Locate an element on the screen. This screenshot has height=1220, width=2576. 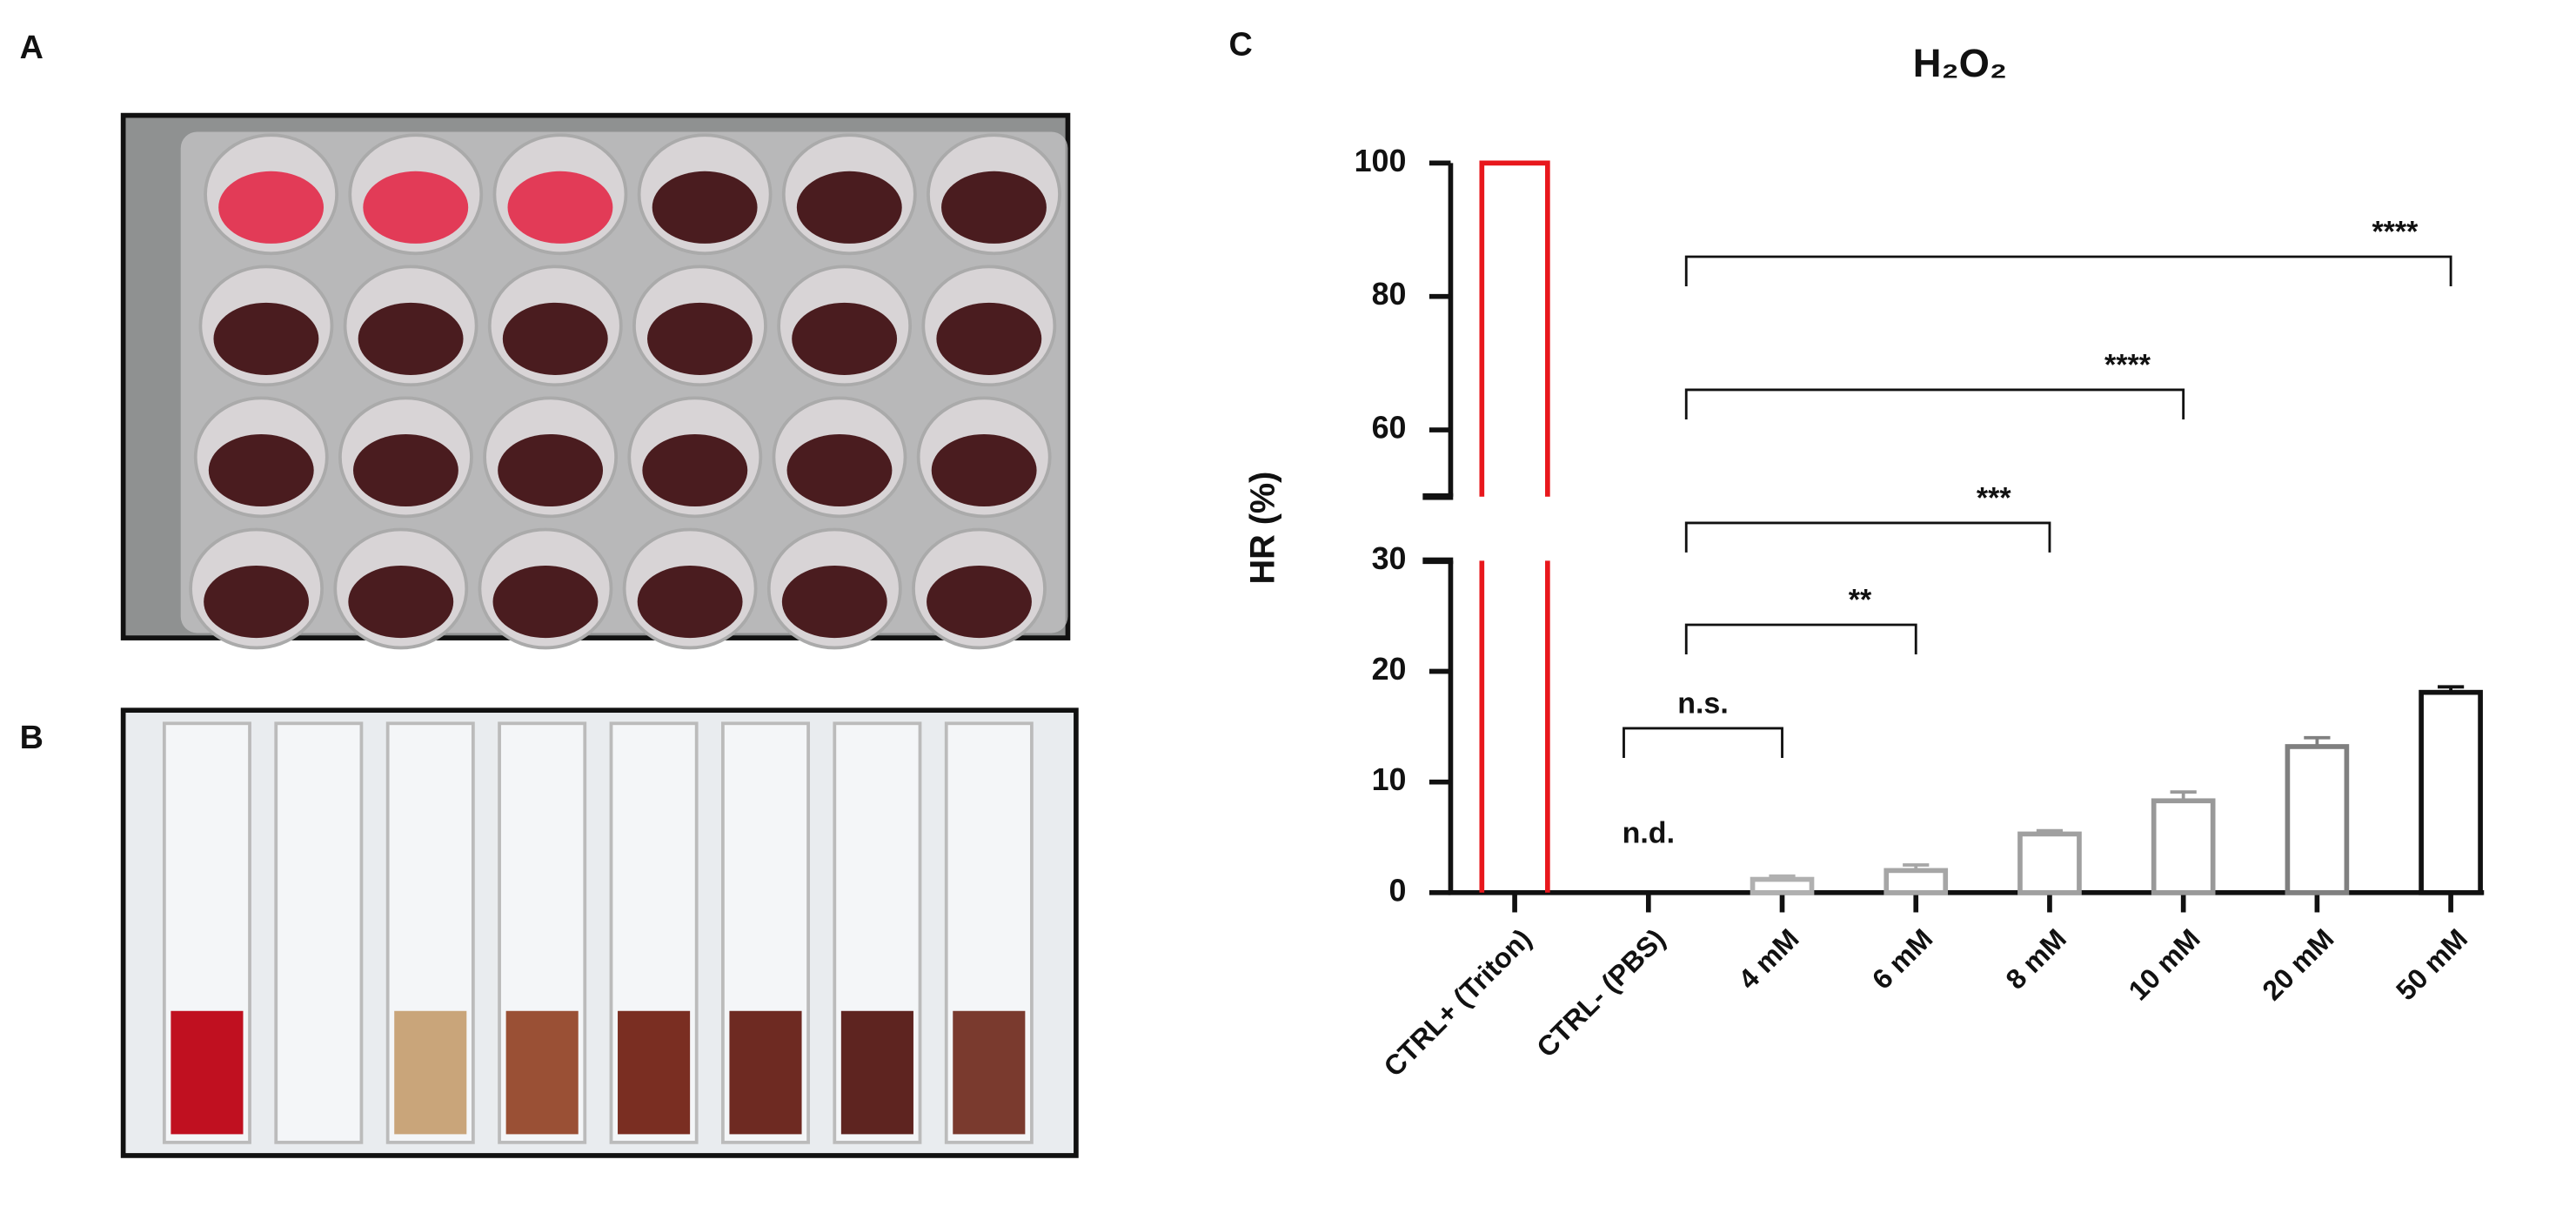
y-tick-label: 0 is located at coordinates (1398, 890).